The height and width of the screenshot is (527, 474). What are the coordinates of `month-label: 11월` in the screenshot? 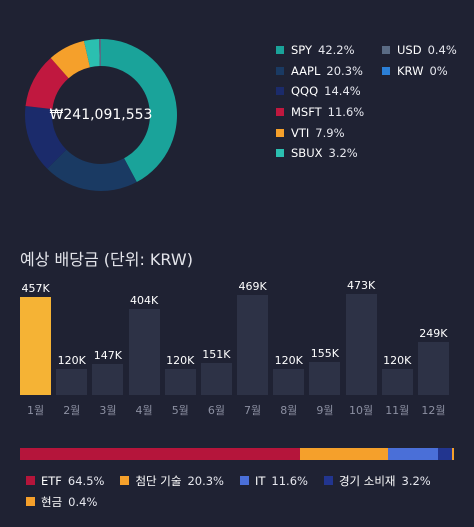 It's located at (397, 410).